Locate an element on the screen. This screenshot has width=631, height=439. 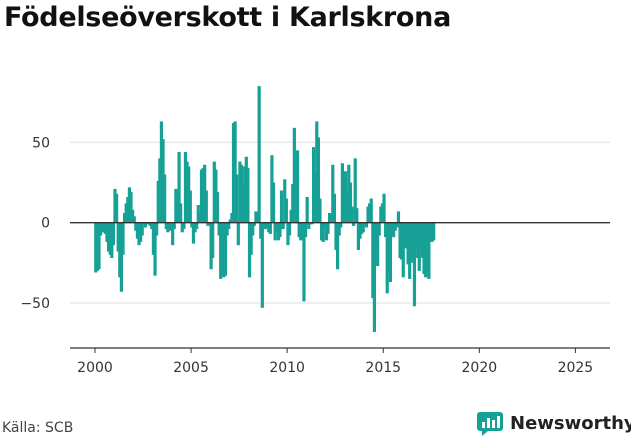
x-tick-label: 2020 is located at coordinates (480, 368).